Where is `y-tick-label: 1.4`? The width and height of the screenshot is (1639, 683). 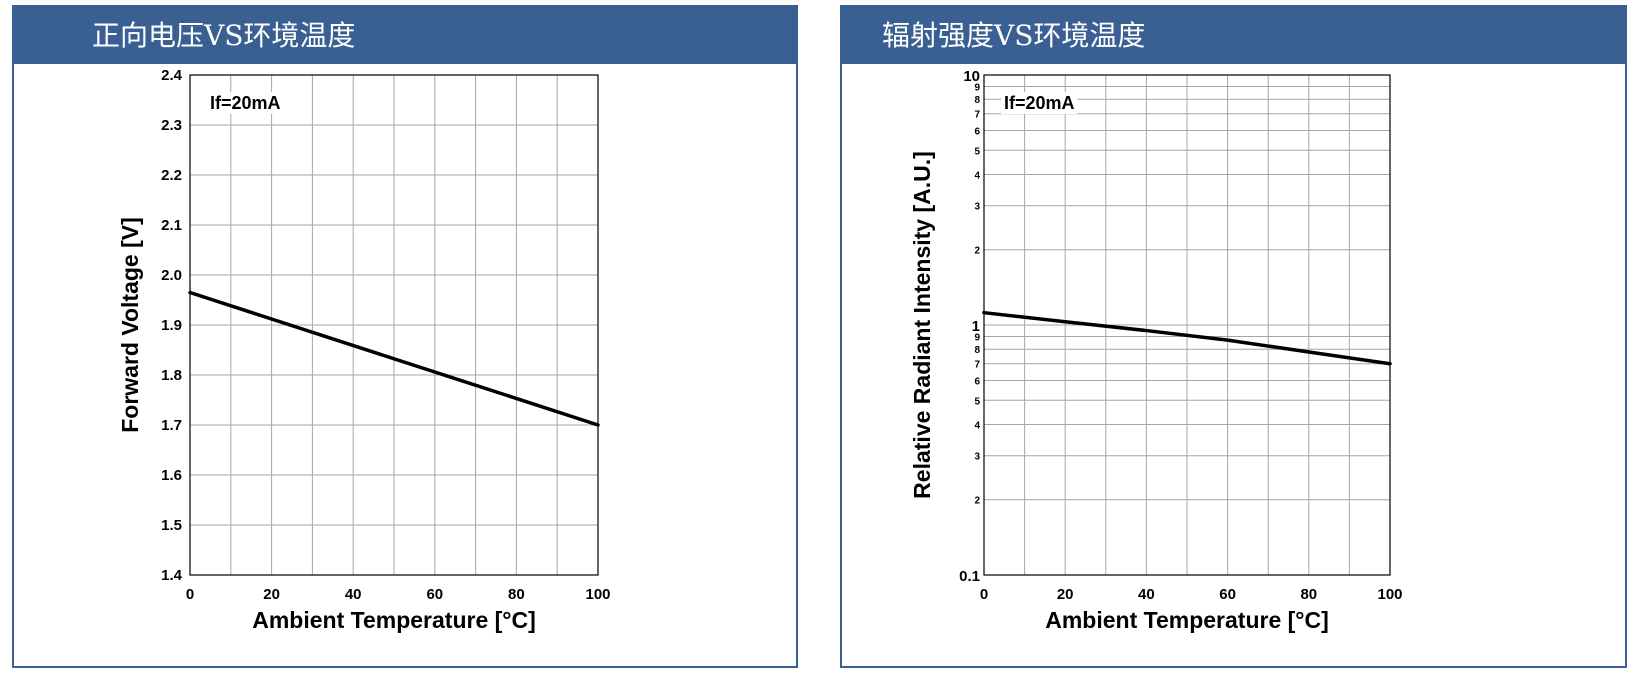 y-tick-label: 1.4 is located at coordinates (172, 575).